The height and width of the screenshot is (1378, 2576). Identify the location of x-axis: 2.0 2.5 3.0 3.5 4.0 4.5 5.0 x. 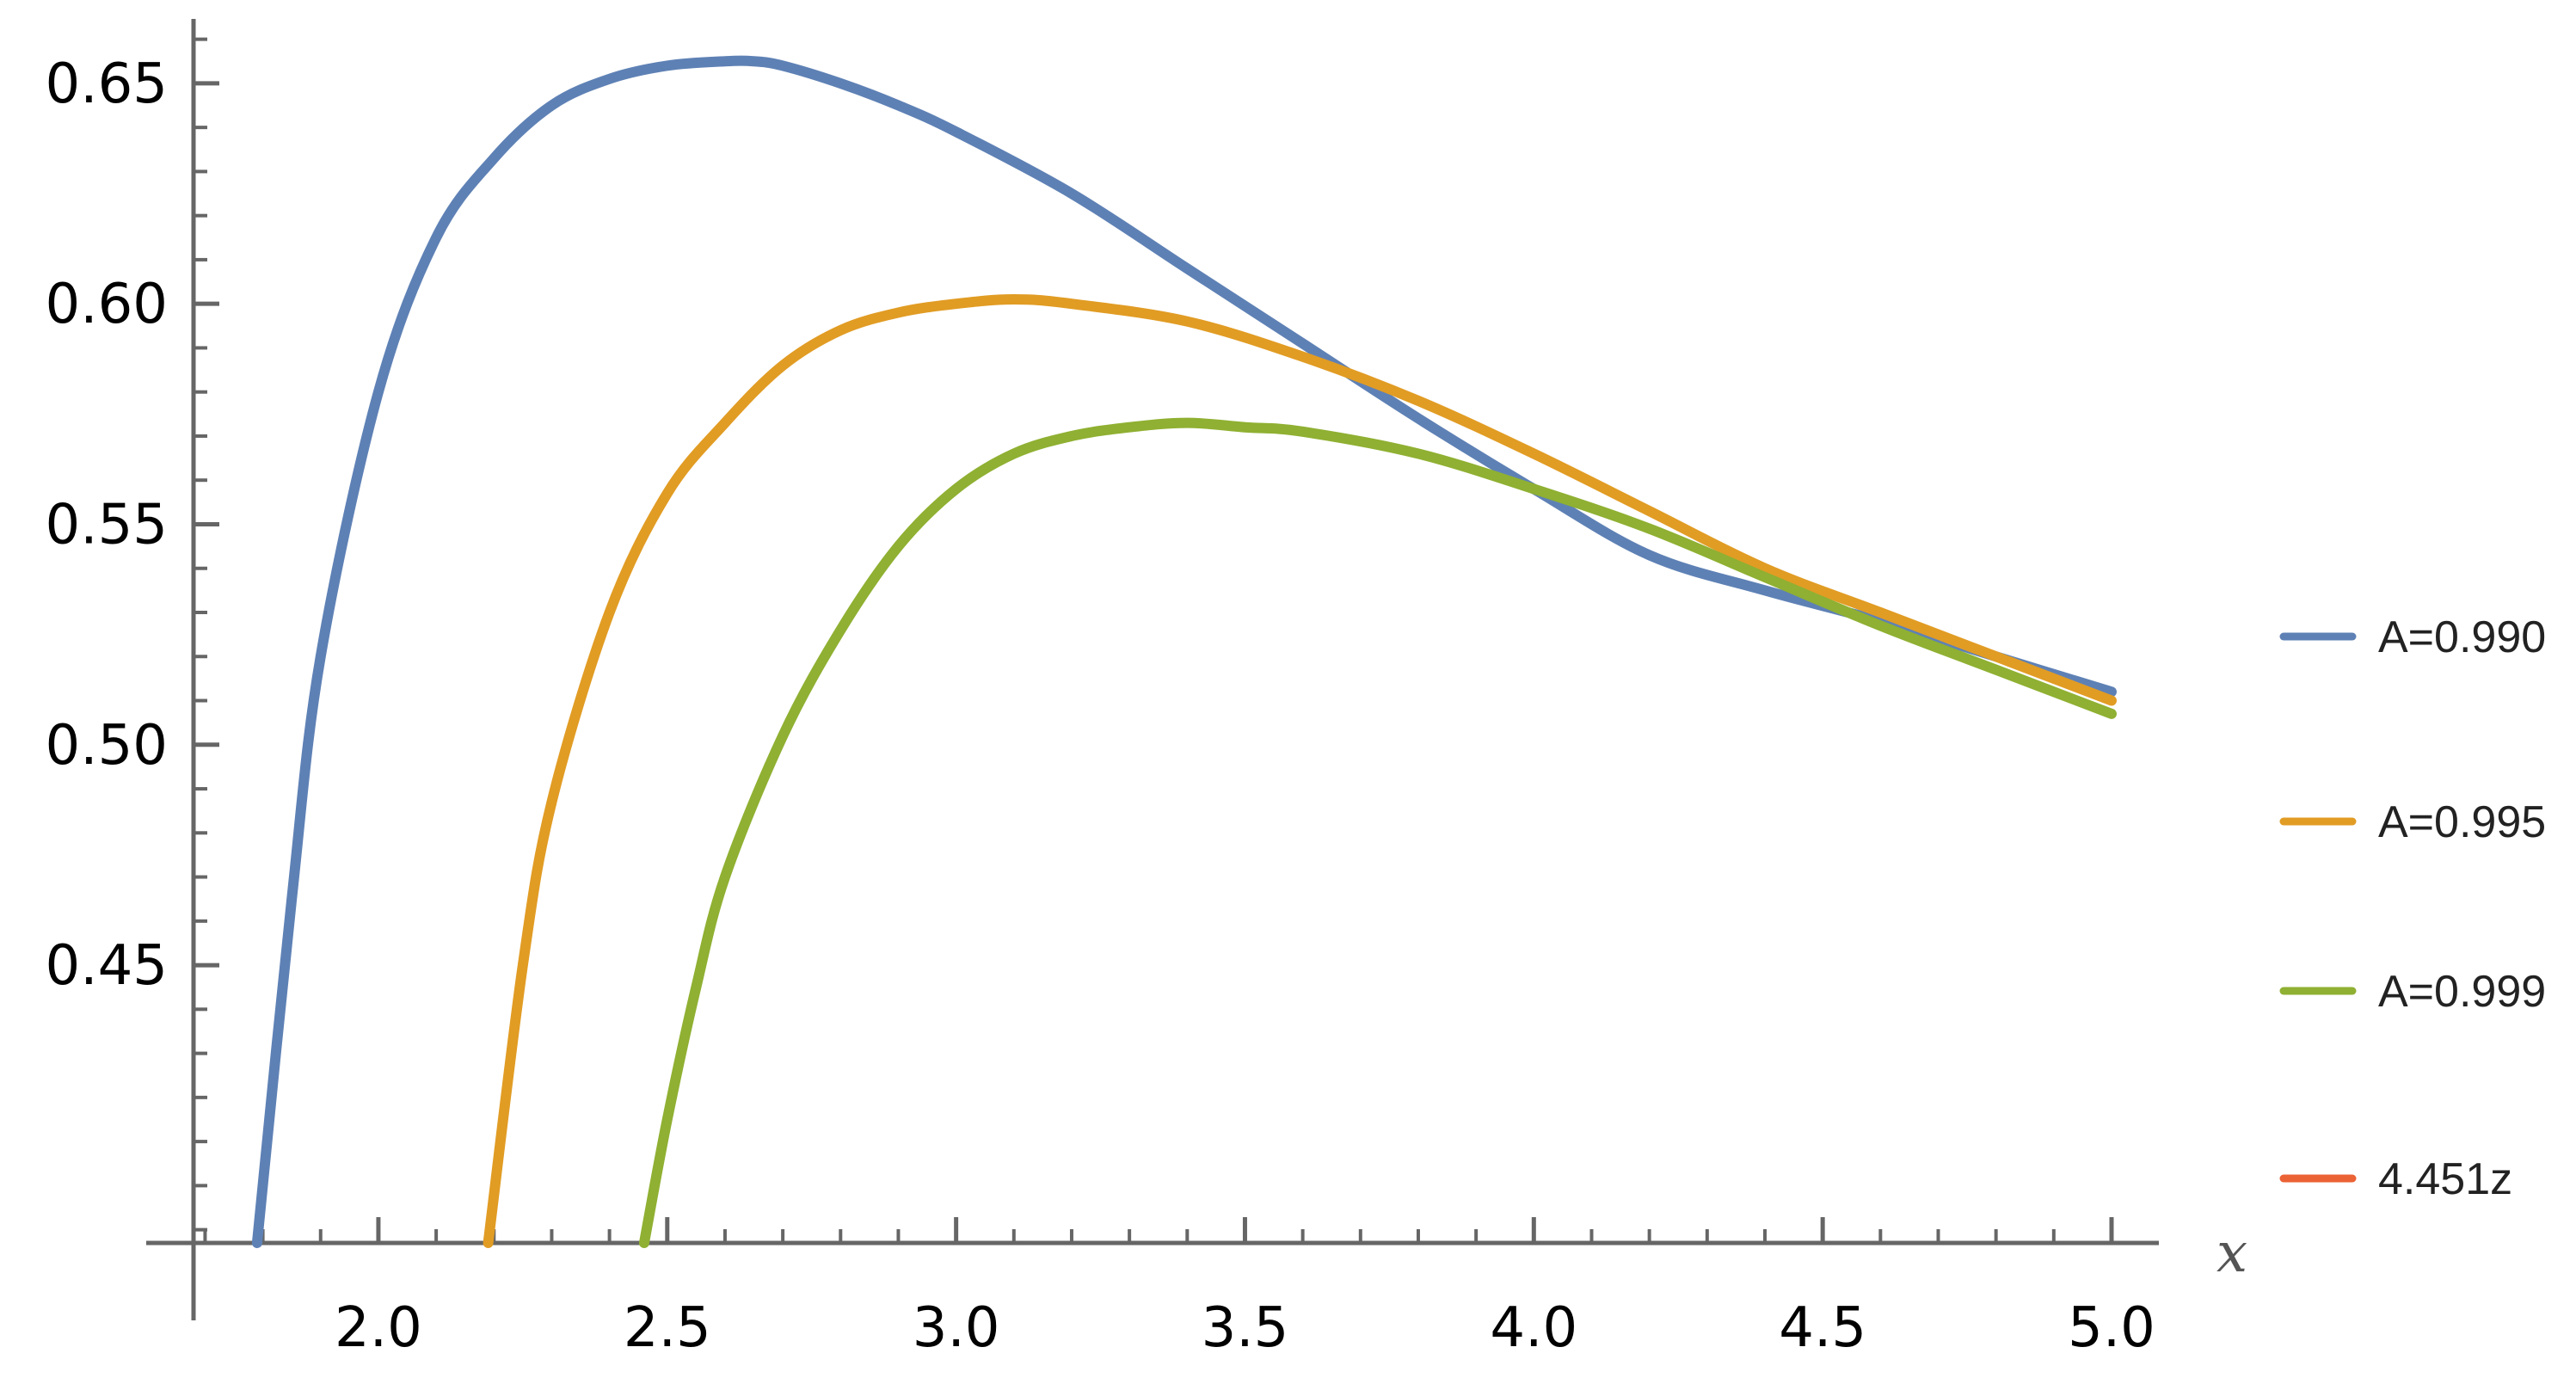
(1196, 1288).